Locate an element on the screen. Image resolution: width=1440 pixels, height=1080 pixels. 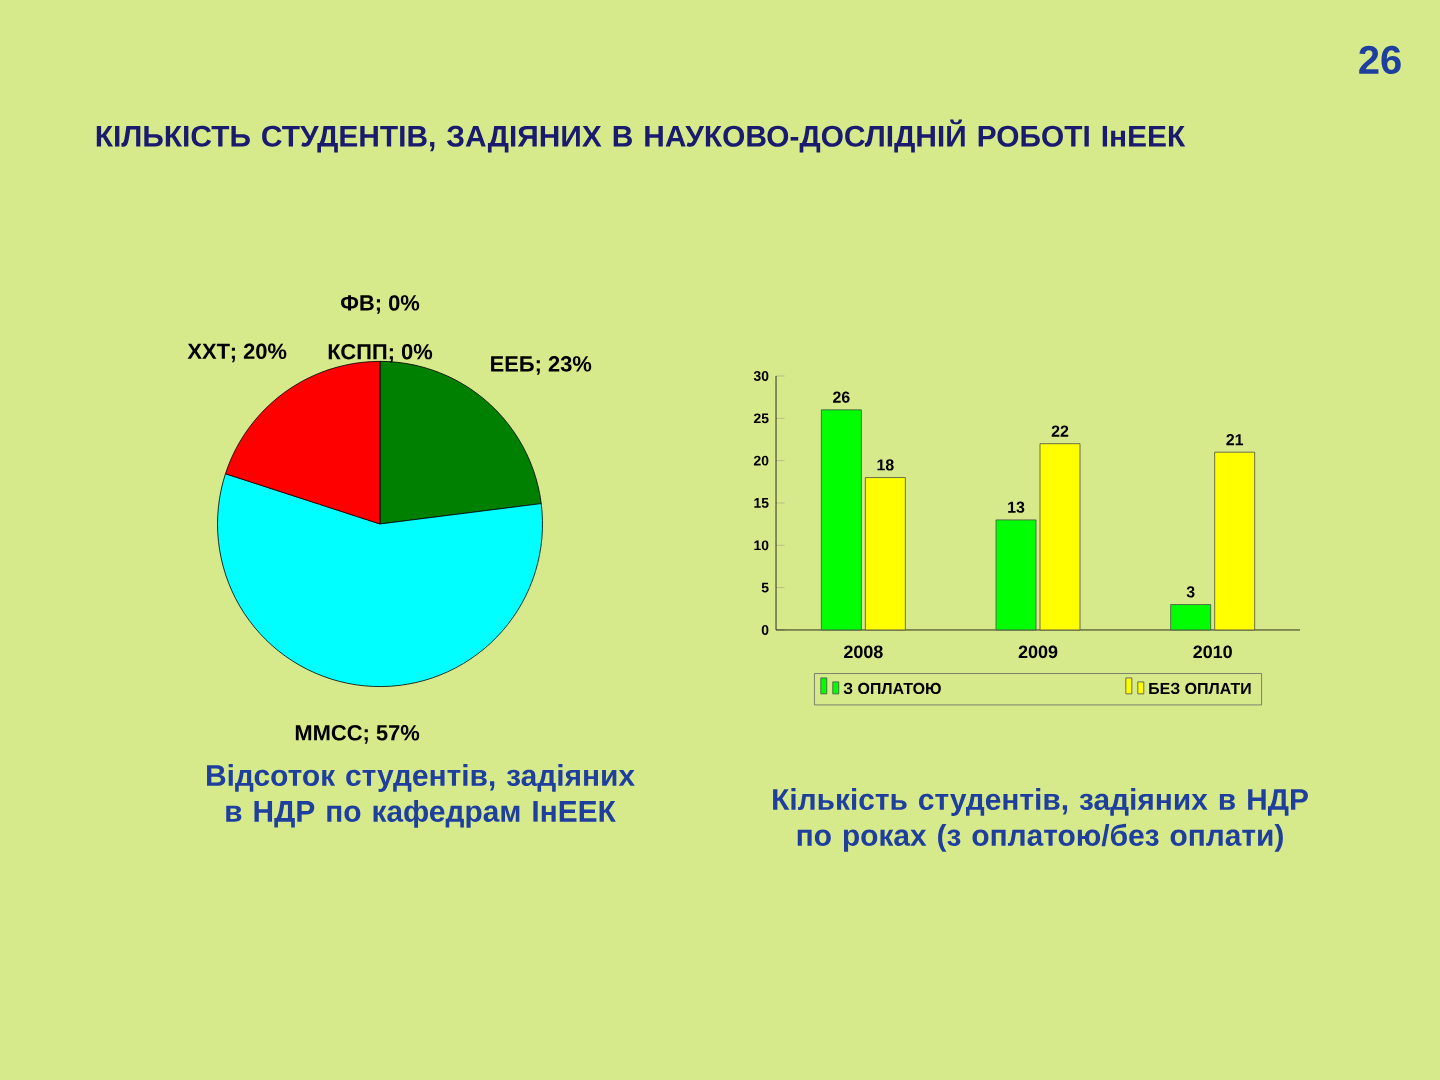
slice-label: ММСС; 57% is located at coordinates (357, 734).